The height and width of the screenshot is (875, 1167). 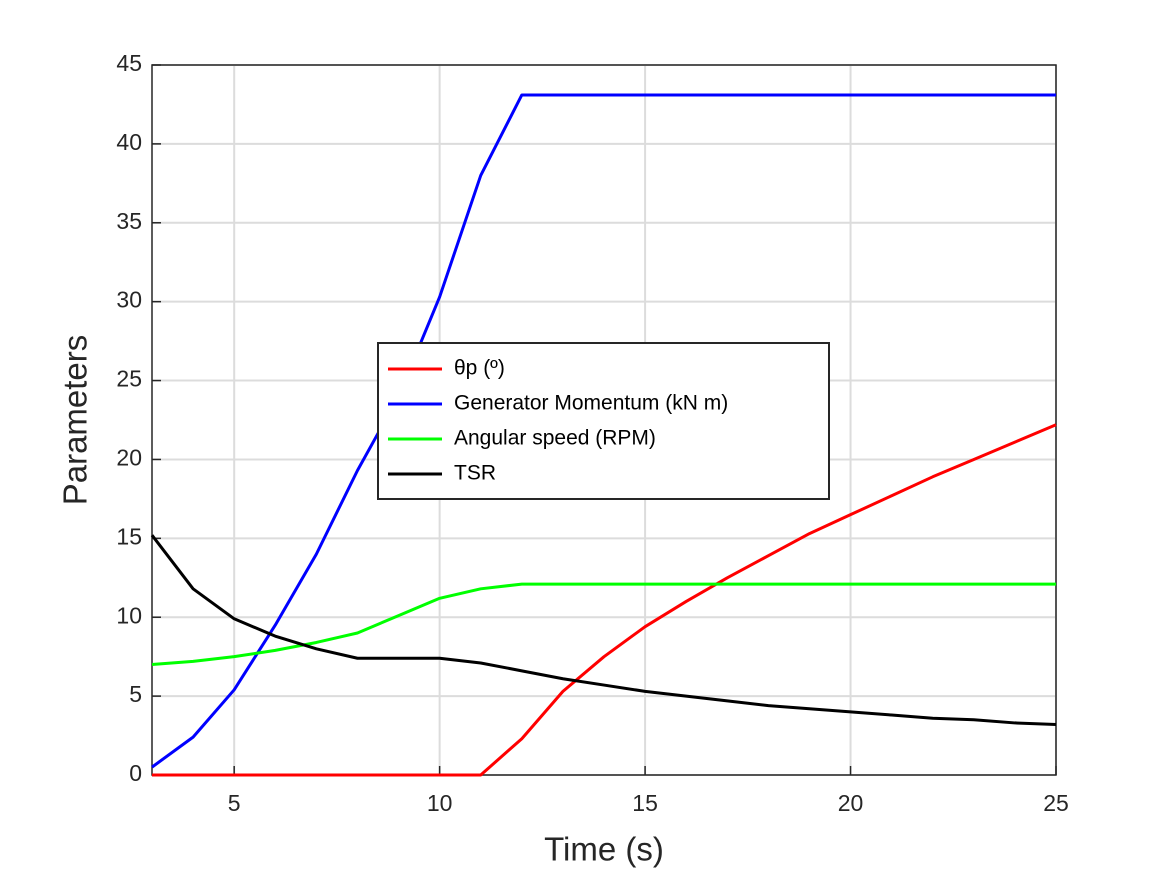 I want to click on y-tick-label: 10, so click(x=129, y=615).